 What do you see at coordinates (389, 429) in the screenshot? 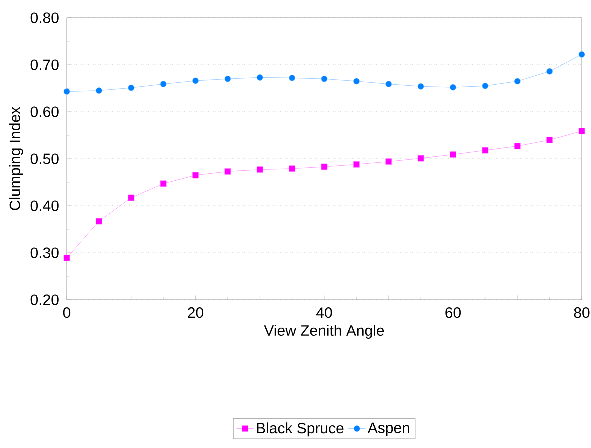
I see `legend-label: Aspen` at bounding box center [389, 429].